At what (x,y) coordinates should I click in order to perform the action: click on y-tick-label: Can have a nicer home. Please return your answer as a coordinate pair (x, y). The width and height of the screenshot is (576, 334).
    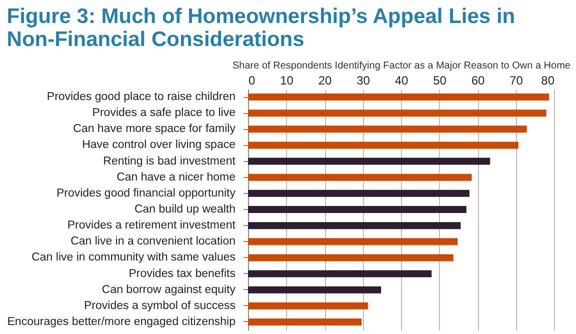
    Looking at the image, I should click on (176, 177).